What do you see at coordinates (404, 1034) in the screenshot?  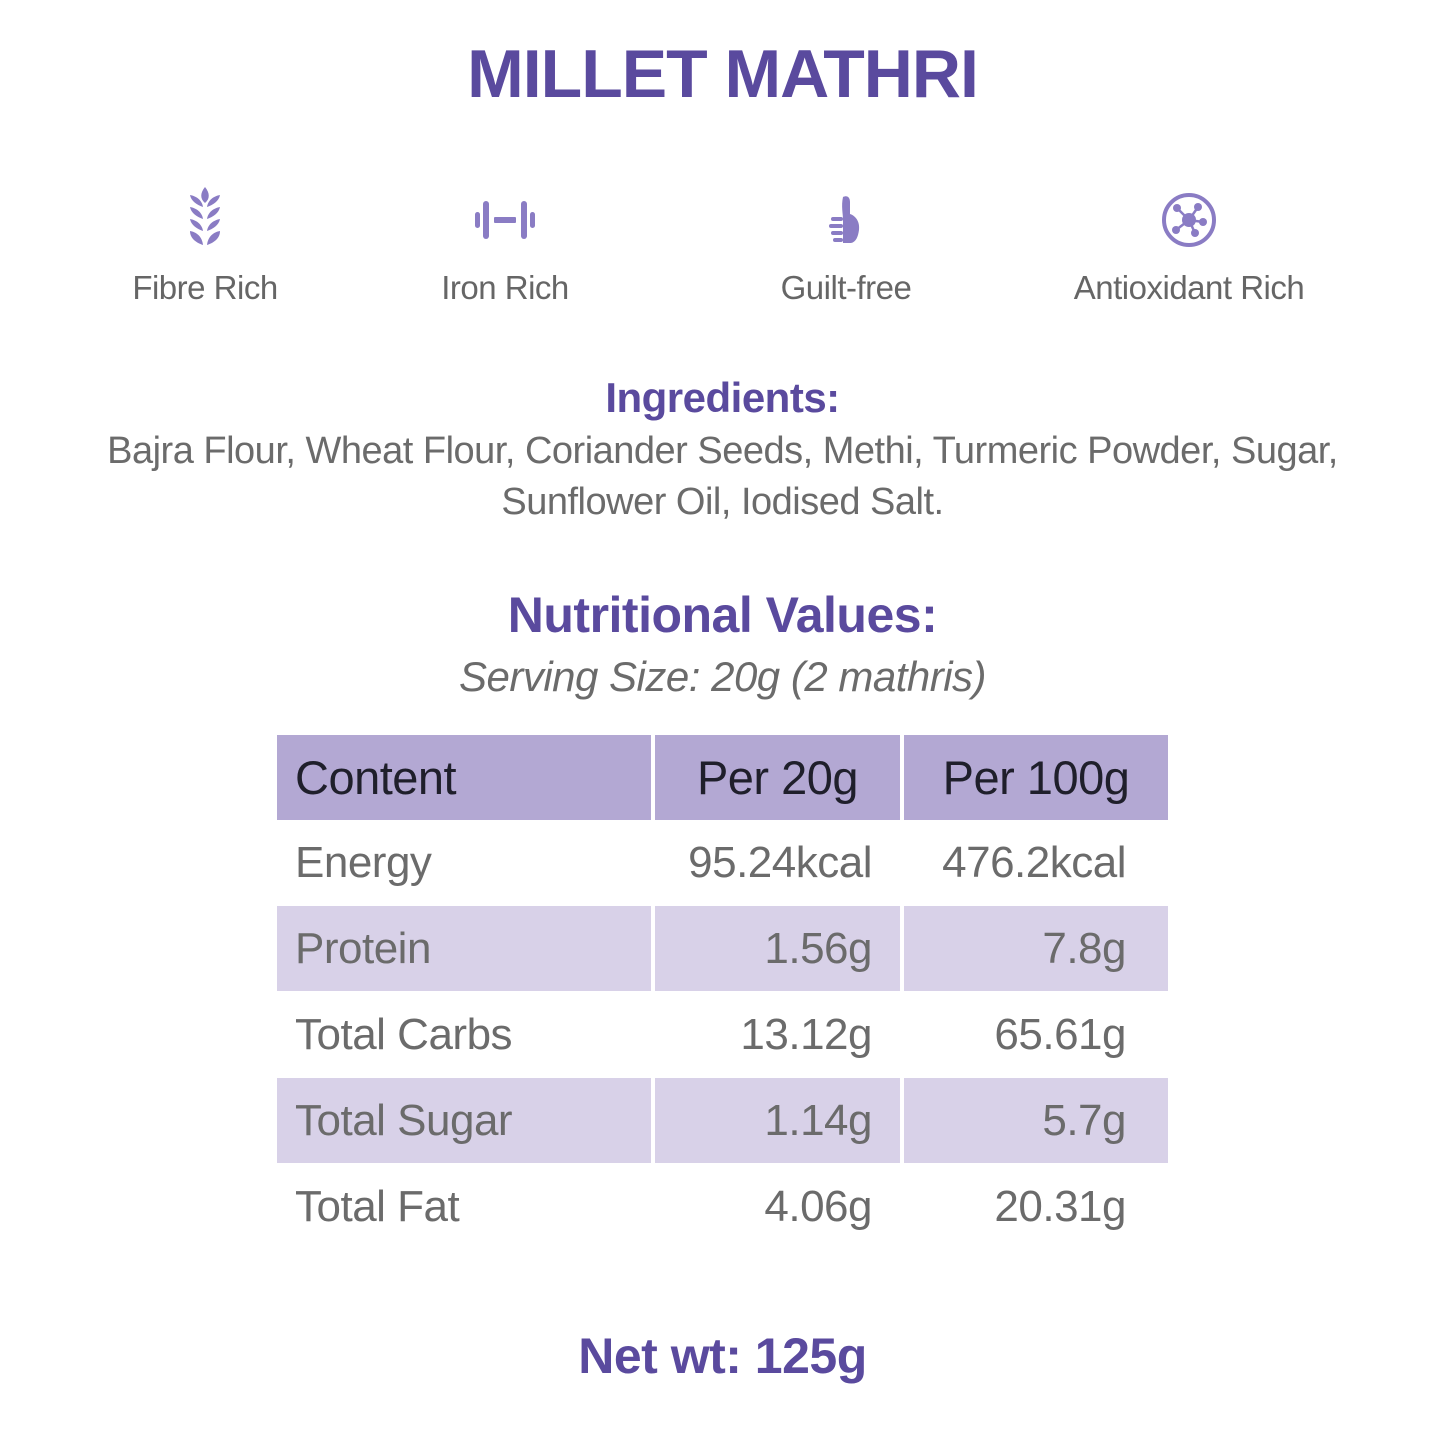 I see `nutrient-name: Total Carbs` at bounding box center [404, 1034].